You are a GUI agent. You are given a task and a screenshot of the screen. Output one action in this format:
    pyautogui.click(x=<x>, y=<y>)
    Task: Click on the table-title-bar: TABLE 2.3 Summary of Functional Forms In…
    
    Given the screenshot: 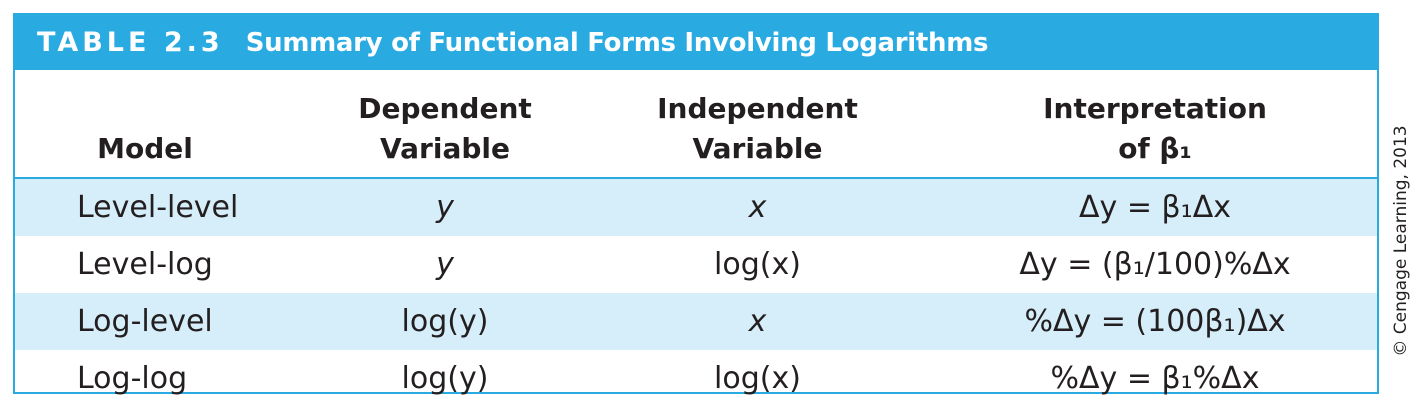 What is the action you would take?
    pyautogui.click(x=696, y=42)
    